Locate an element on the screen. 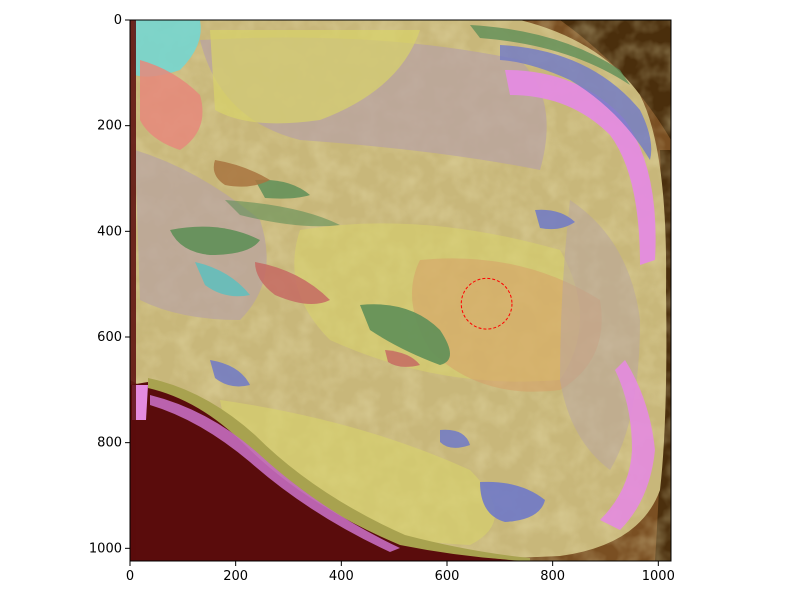 This screenshot has width=800, height=600. x-tick-label: 800 is located at coordinates (552, 576).